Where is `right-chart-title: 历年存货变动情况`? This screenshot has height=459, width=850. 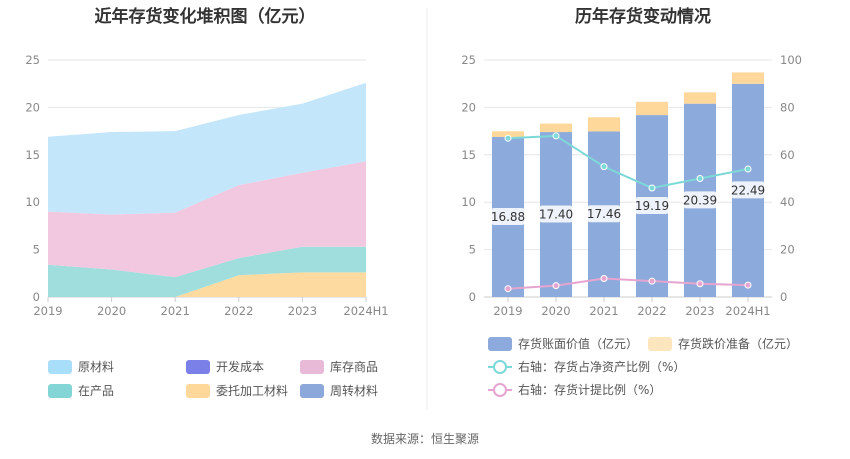
right-chart-title: 历年存货变动情况 is located at coordinates (643, 16).